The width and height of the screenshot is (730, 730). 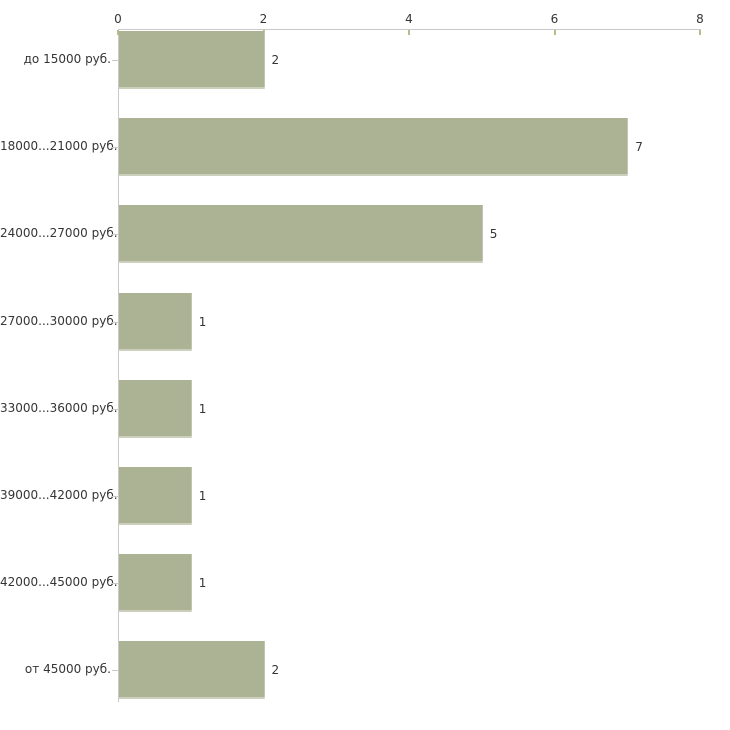 What do you see at coordinates (59, 495) in the screenshot?
I see `category-label: 39000...42000 руб.` at bounding box center [59, 495].